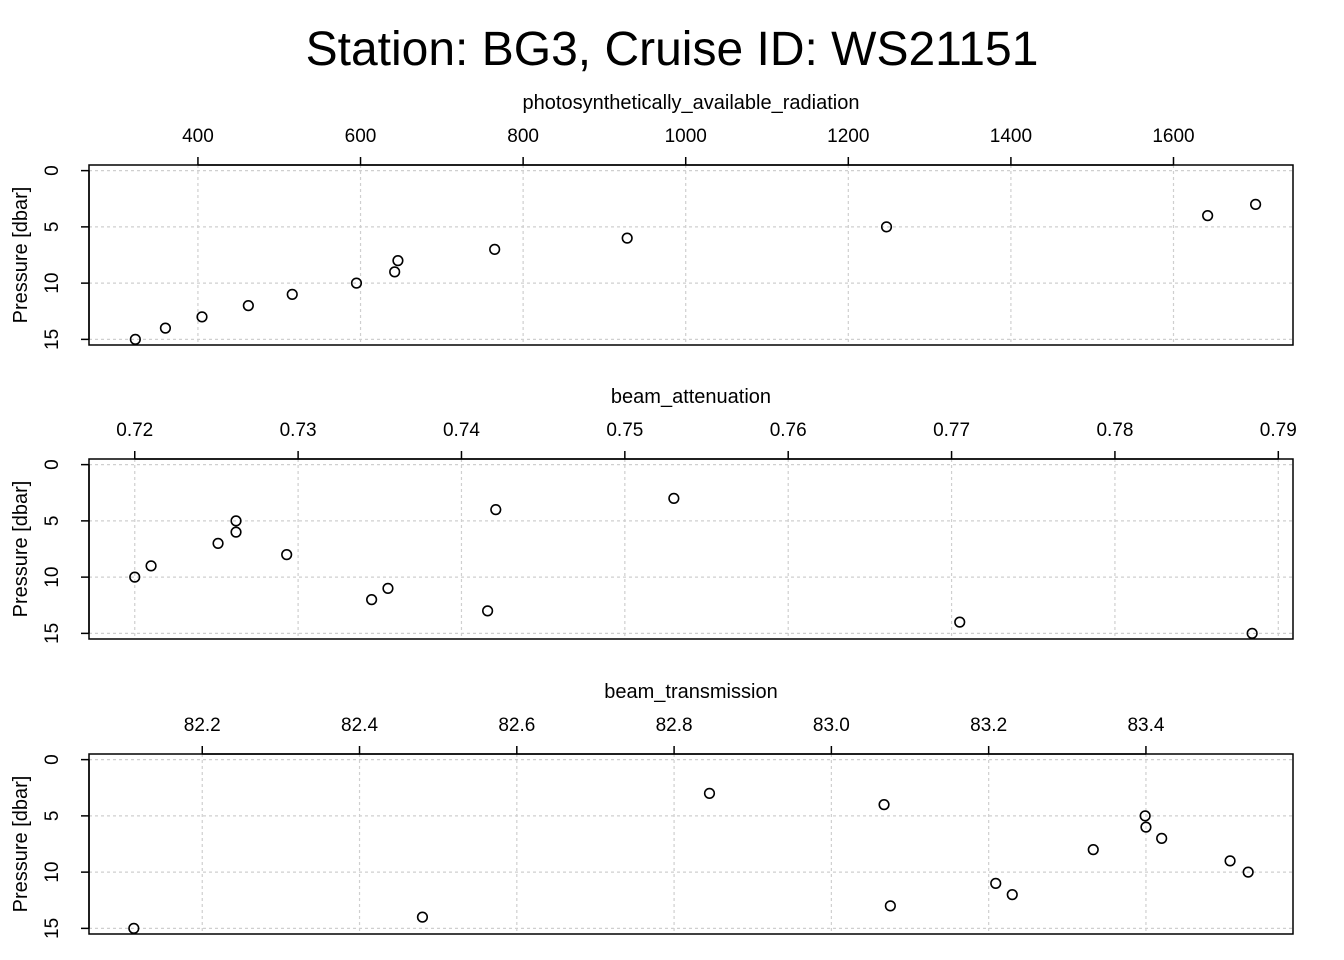 Image resolution: width=1344 pixels, height=960 pixels. Describe the element at coordinates (788, 430) in the screenshot. I see `x-tick-label: 0.76` at that location.